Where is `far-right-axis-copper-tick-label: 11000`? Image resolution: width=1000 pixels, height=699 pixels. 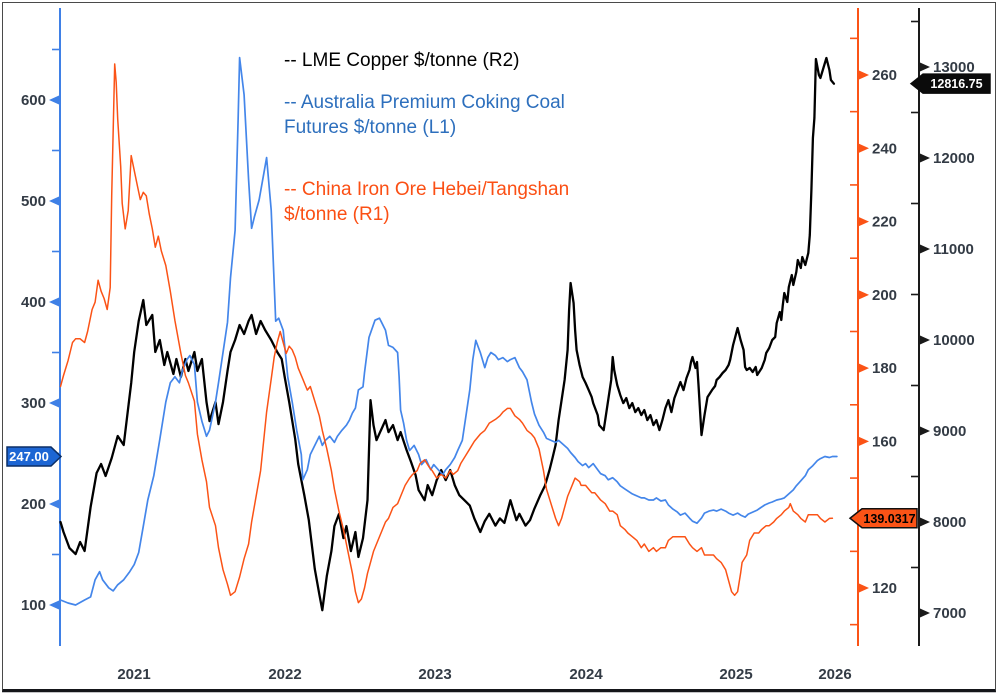
far-right-axis-copper-tick-label: 11000 is located at coordinates (953, 249).